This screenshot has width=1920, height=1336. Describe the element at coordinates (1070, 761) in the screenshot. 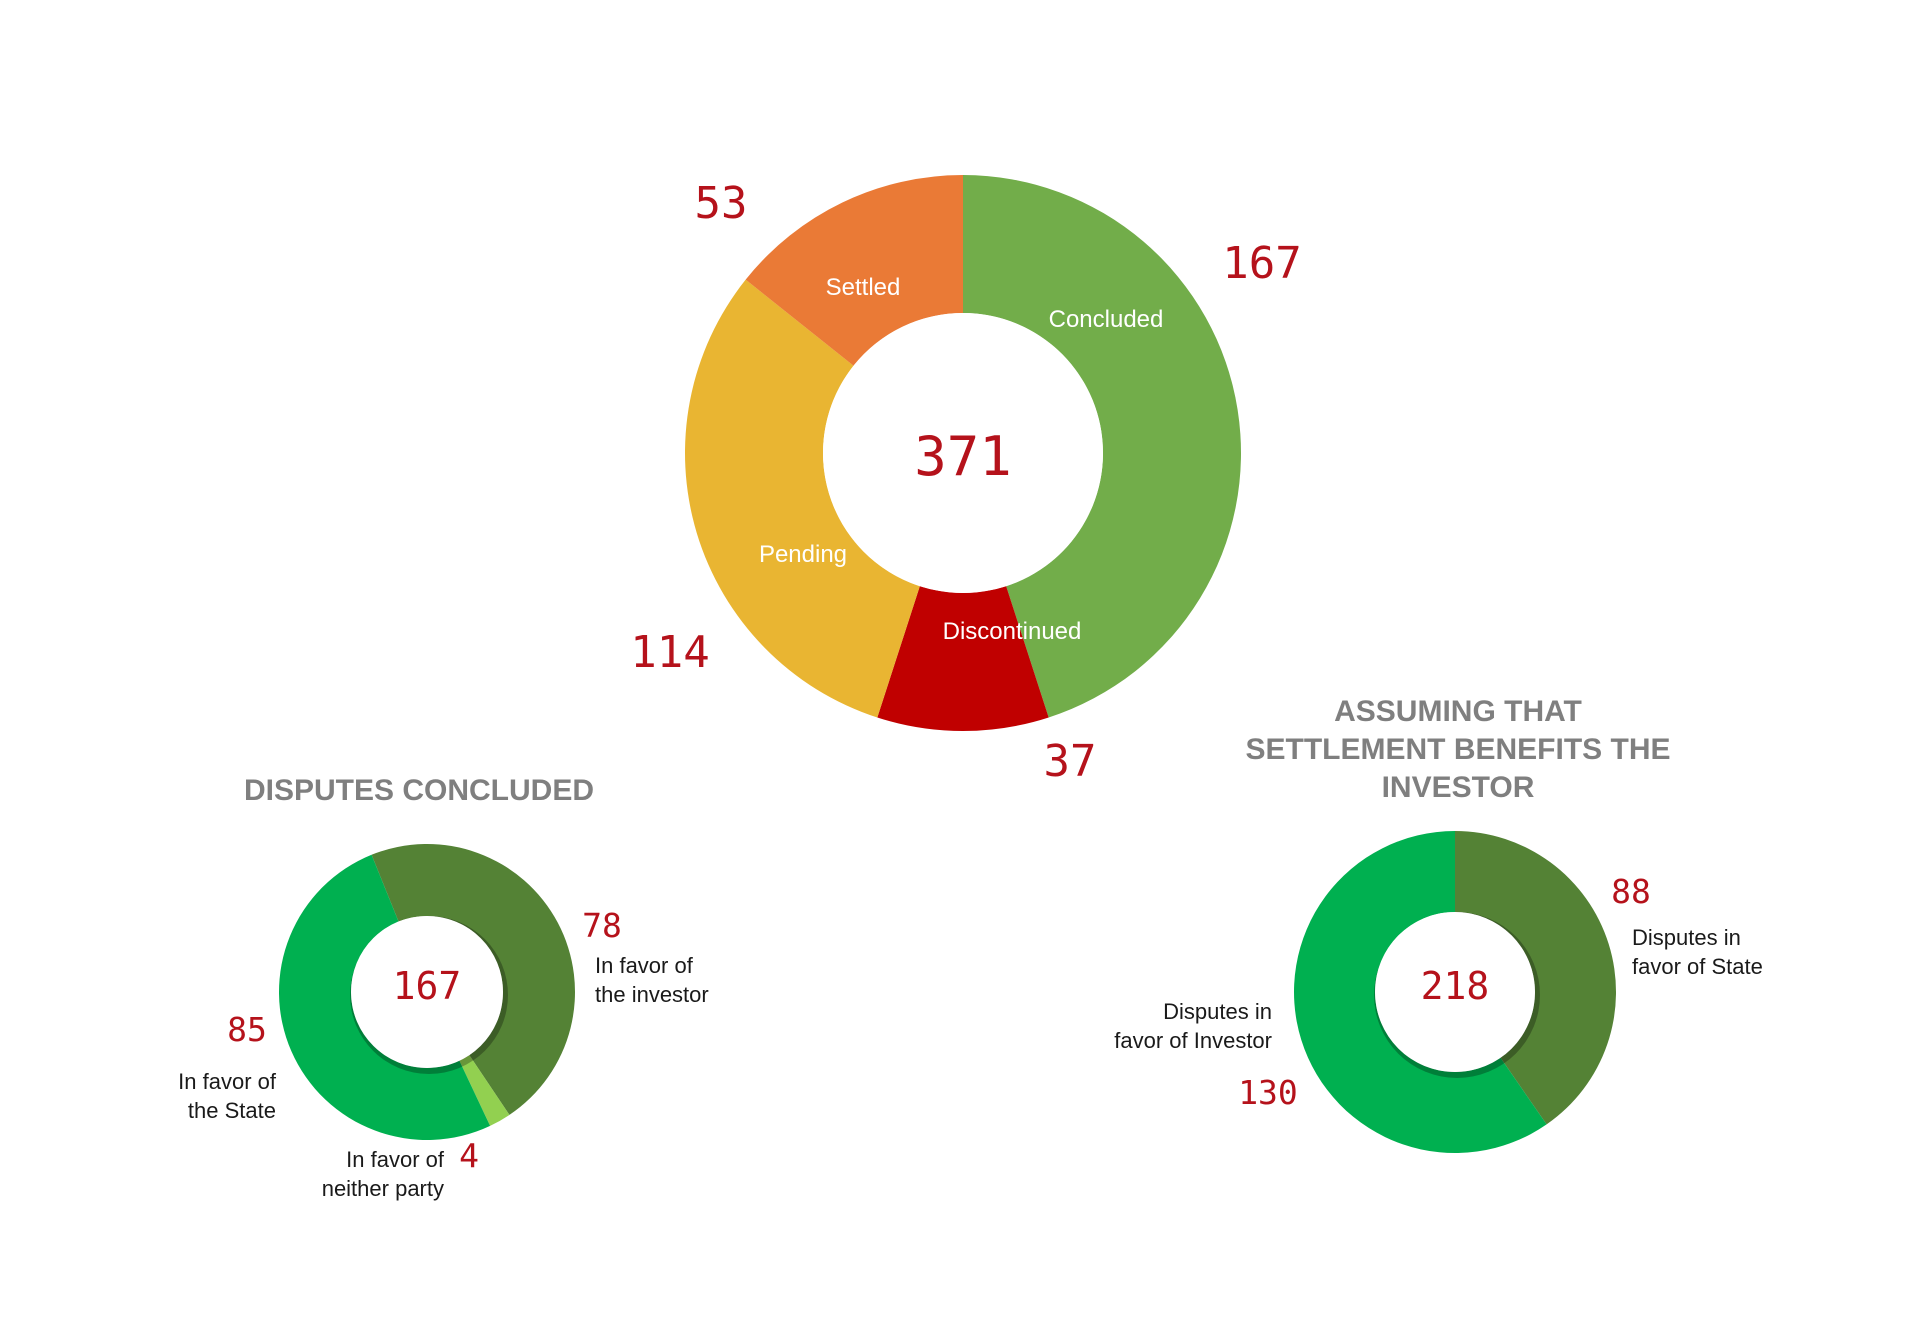

I see `value-label-discontinued: 37` at that location.